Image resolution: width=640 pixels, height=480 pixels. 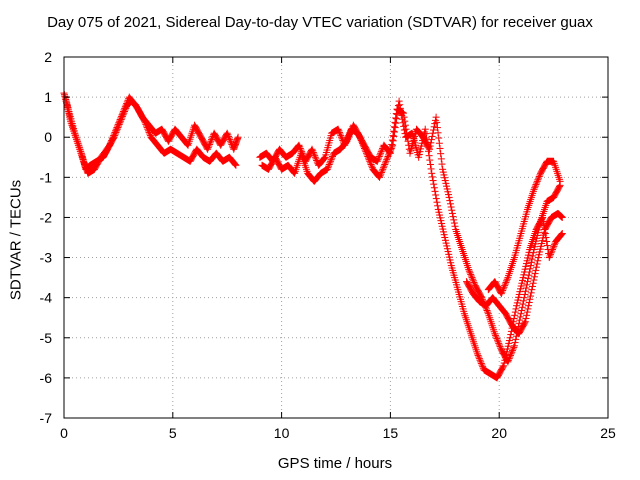 I want to click on y-tick-label: 2, so click(x=48, y=57).